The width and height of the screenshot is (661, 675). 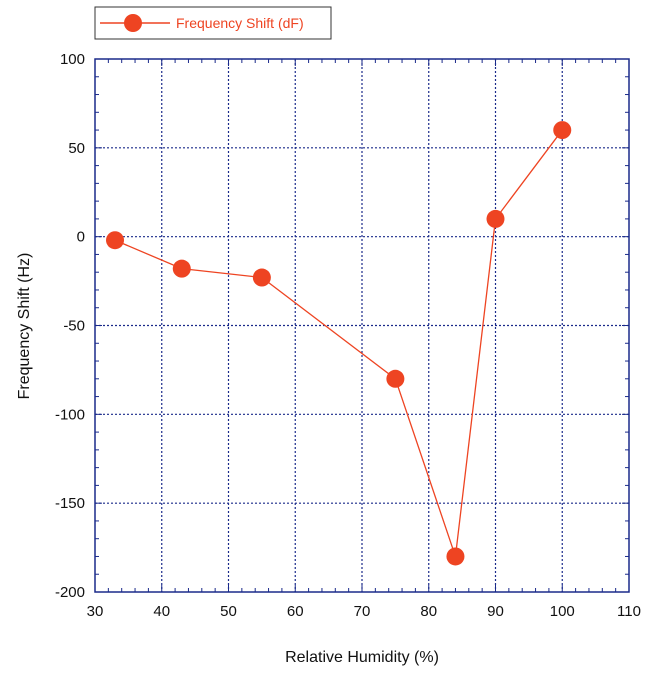 I want to click on y-tick-label: -150, so click(x=70, y=503).